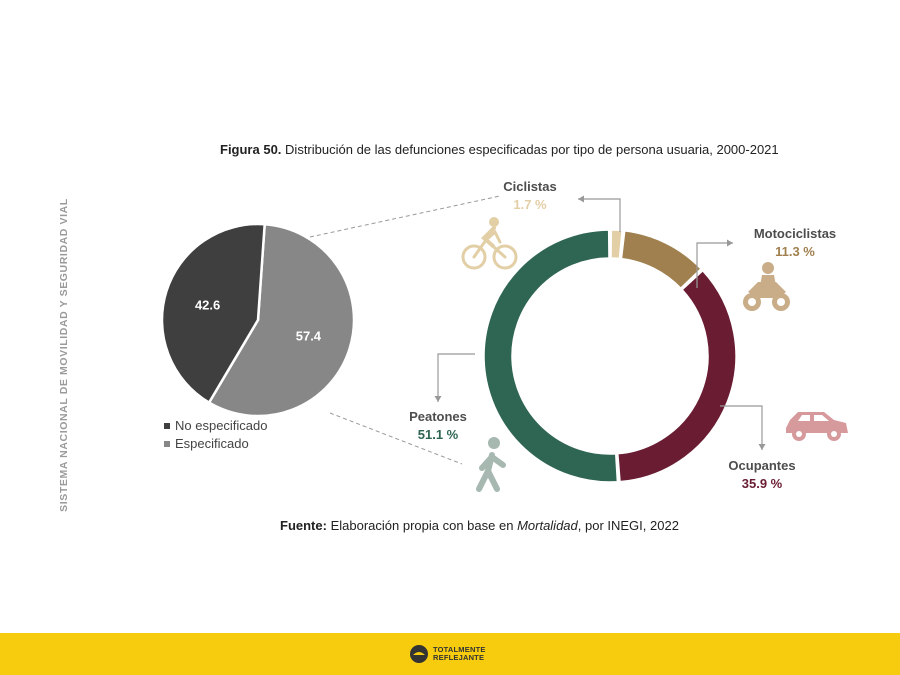 This screenshot has width=900, height=675. I want to click on pie-chart: 57.4 42.6, so click(258, 320).